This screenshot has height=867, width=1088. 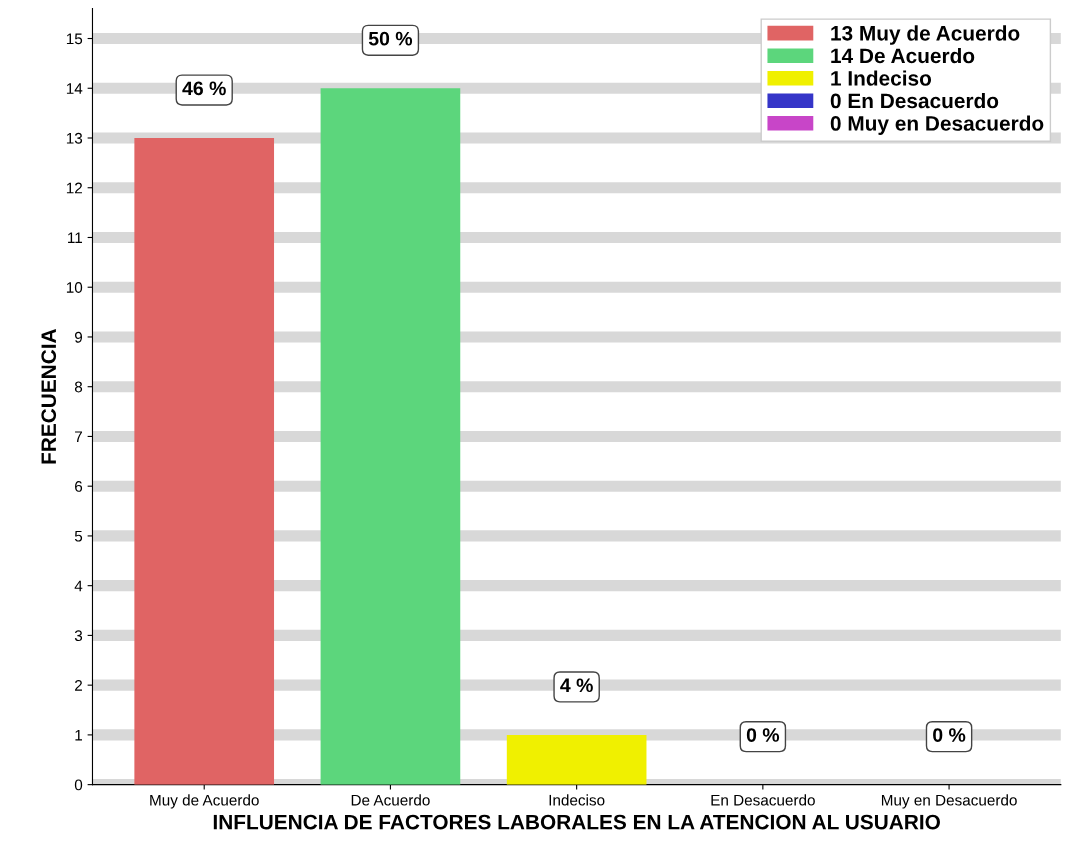 What do you see at coordinates (78, 436) in the screenshot?
I see `y-tick-label: 7` at bounding box center [78, 436].